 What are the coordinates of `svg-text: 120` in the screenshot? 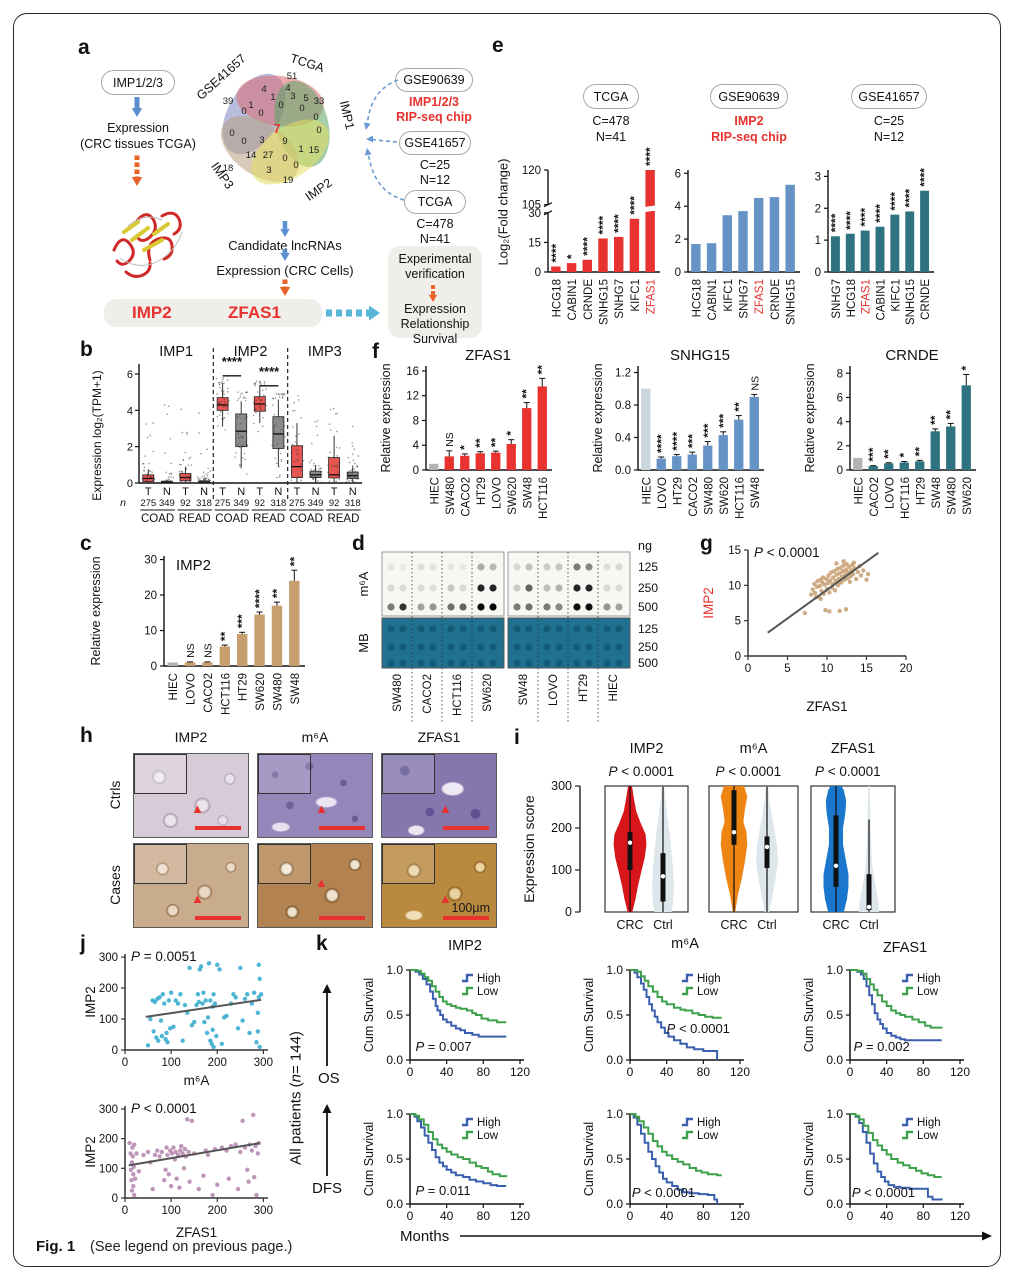 It's located at (531, 171).